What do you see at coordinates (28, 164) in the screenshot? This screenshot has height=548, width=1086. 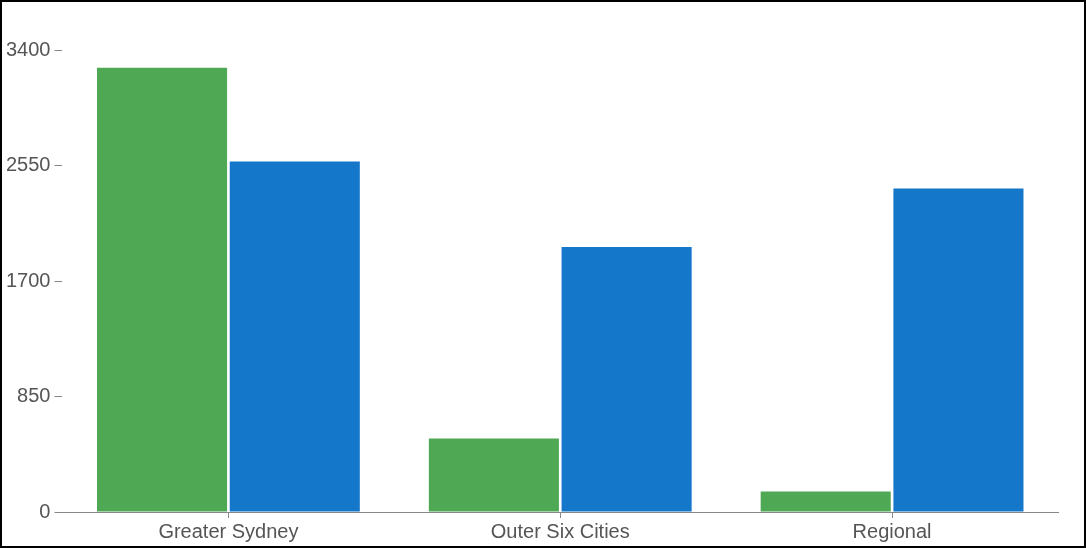 I see `y-tick-label: 2550` at bounding box center [28, 164].